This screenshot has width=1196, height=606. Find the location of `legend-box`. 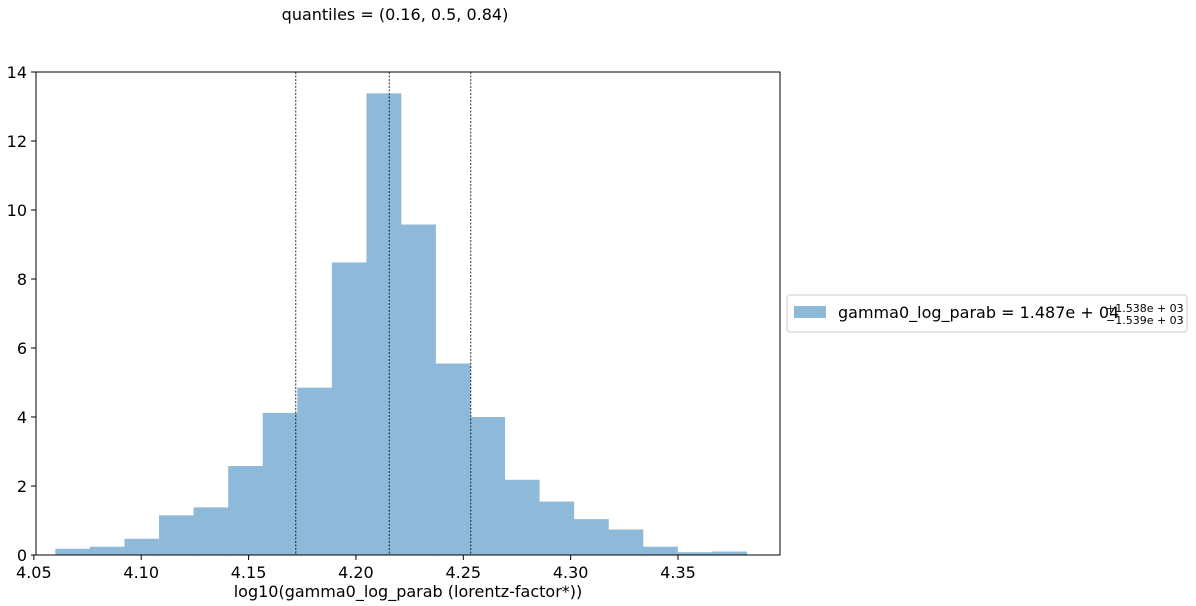

legend-box is located at coordinates (987, 313).